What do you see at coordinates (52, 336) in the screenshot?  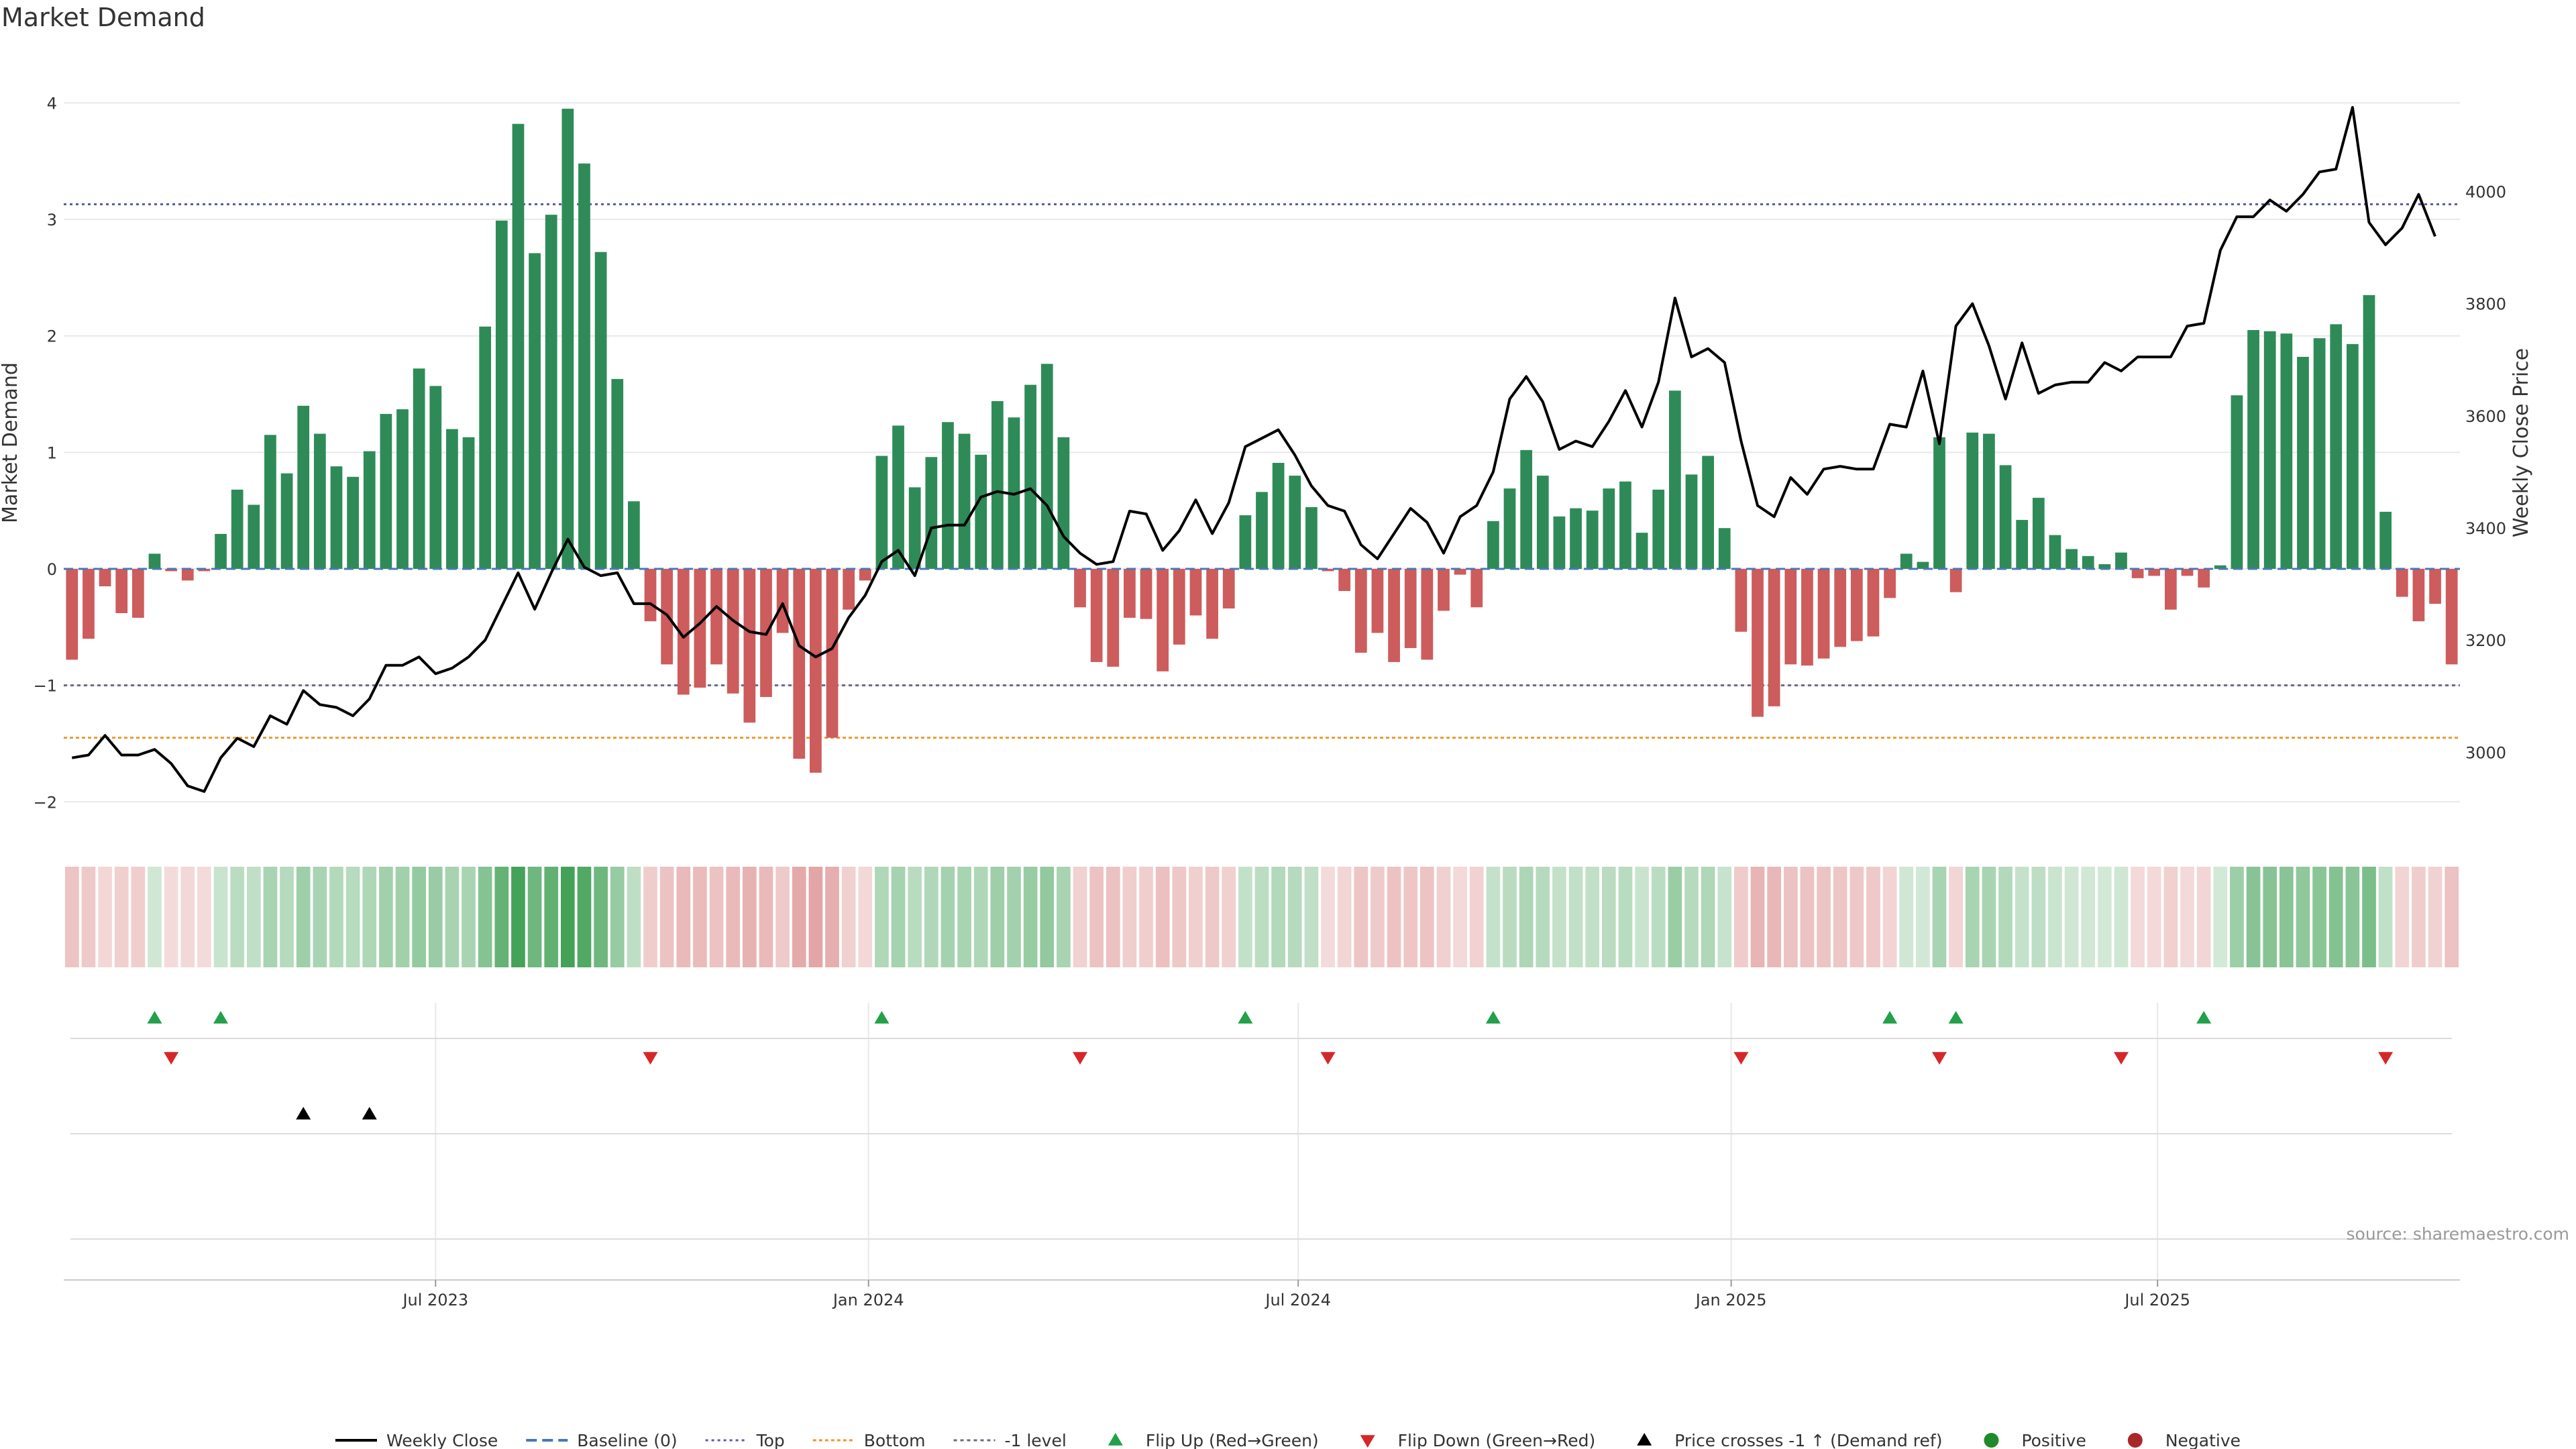 I see `left-tick-label: 2` at bounding box center [52, 336].